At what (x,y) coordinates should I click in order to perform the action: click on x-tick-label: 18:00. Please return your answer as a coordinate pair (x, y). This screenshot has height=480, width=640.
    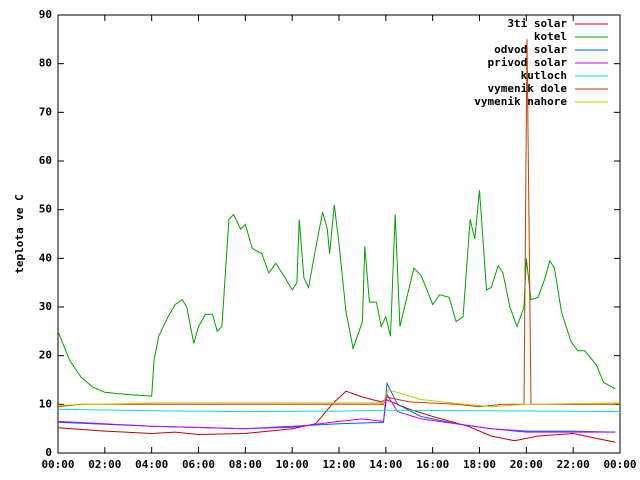
    Looking at the image, I should click on (479, 464).